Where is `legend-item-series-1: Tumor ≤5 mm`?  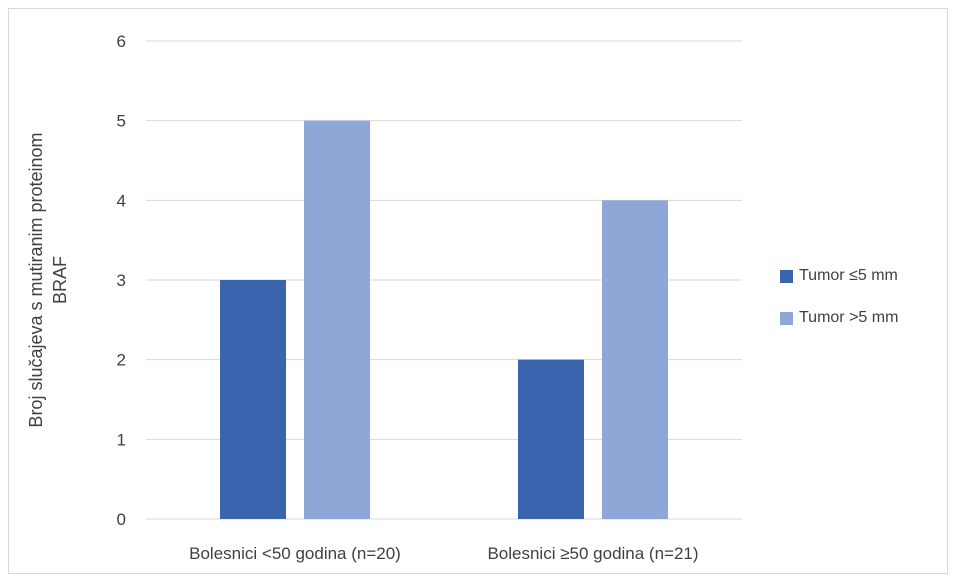 legend-item-series-1: Tumor ≤5 mm is located at coordinates (839, 276).